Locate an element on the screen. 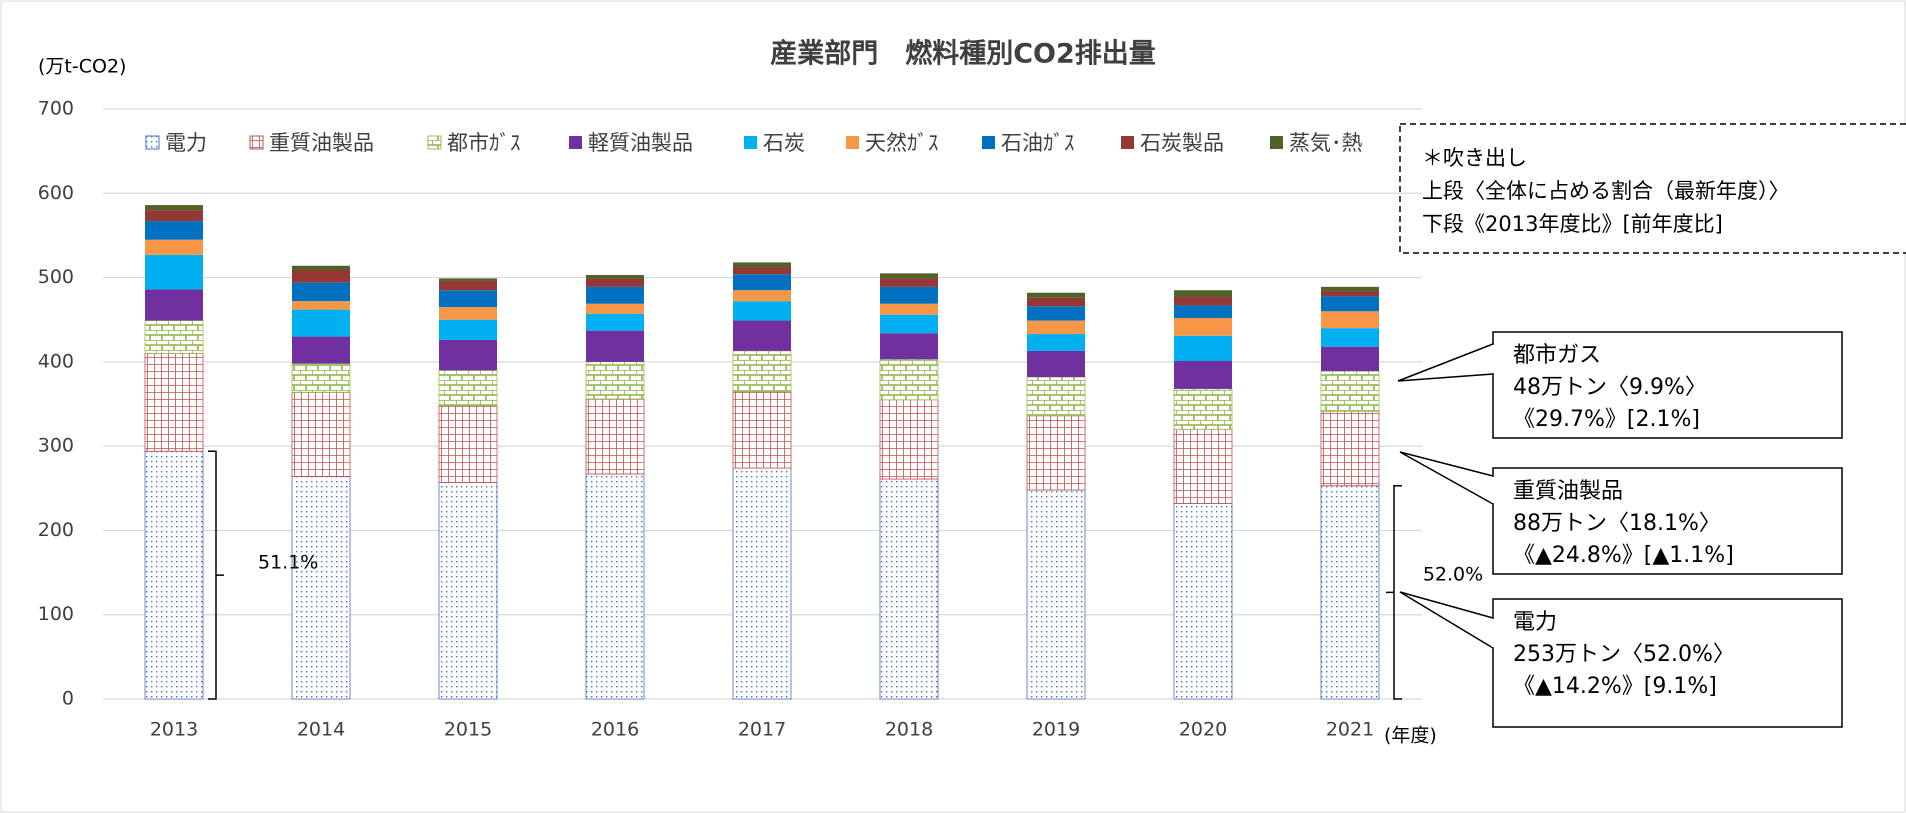 This screenshot has height=813, width=1906. y-tick-label: 500 is located at coordinates (56, 277).